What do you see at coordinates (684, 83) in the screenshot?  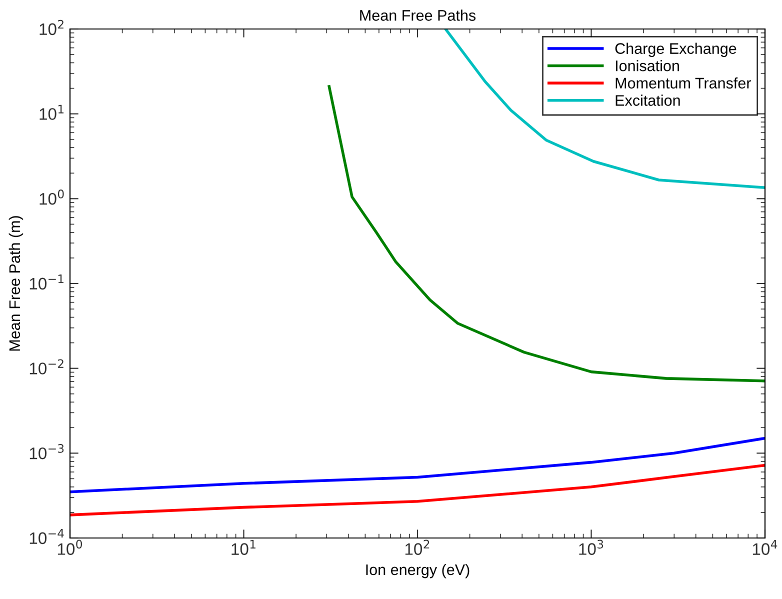 I see `legend-label: Momentum Transfer` at bounding box center [684, 83].